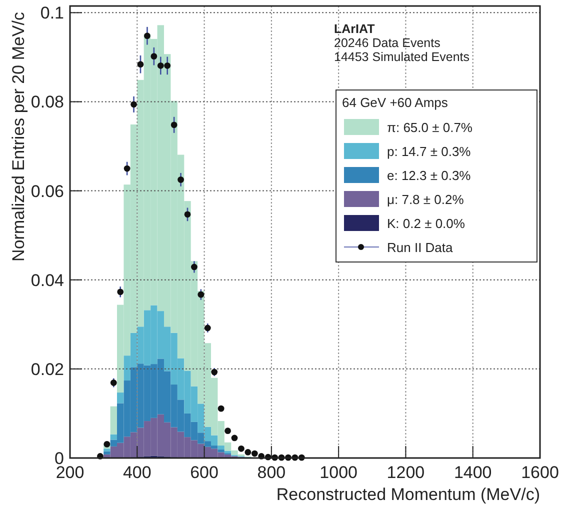 The height and width of the screenshot is (506, 561). Describe the element at coordinates (402, 57) in the screenshot. I see `annotation: 14453 Simulated Events` at that location.